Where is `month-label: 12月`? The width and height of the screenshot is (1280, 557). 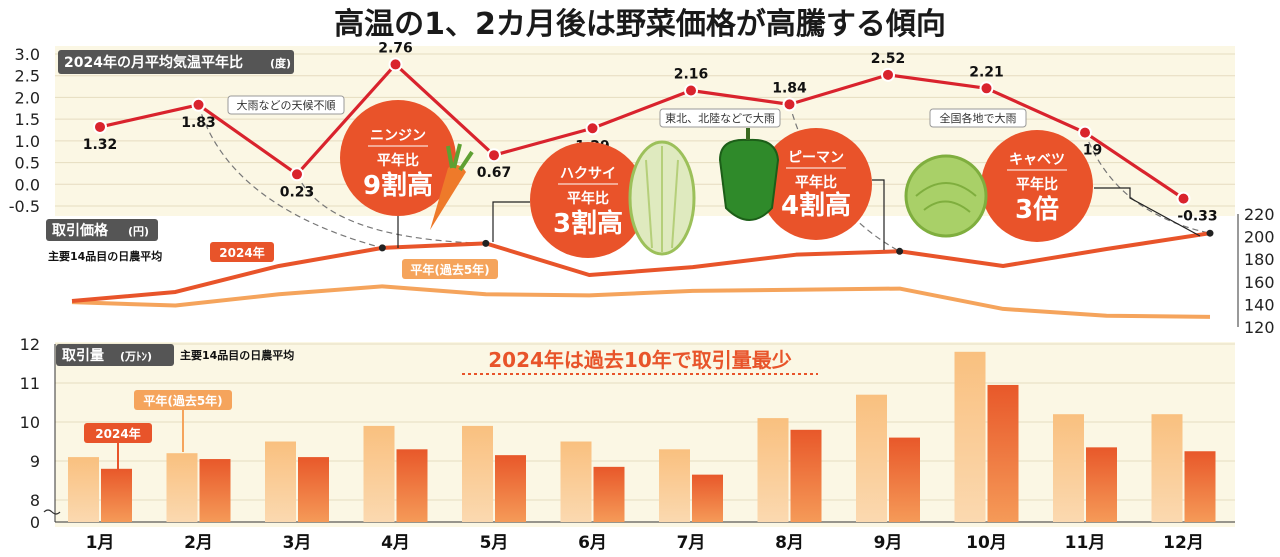
month-label: 12月 is located at coordinates (1183, 543).